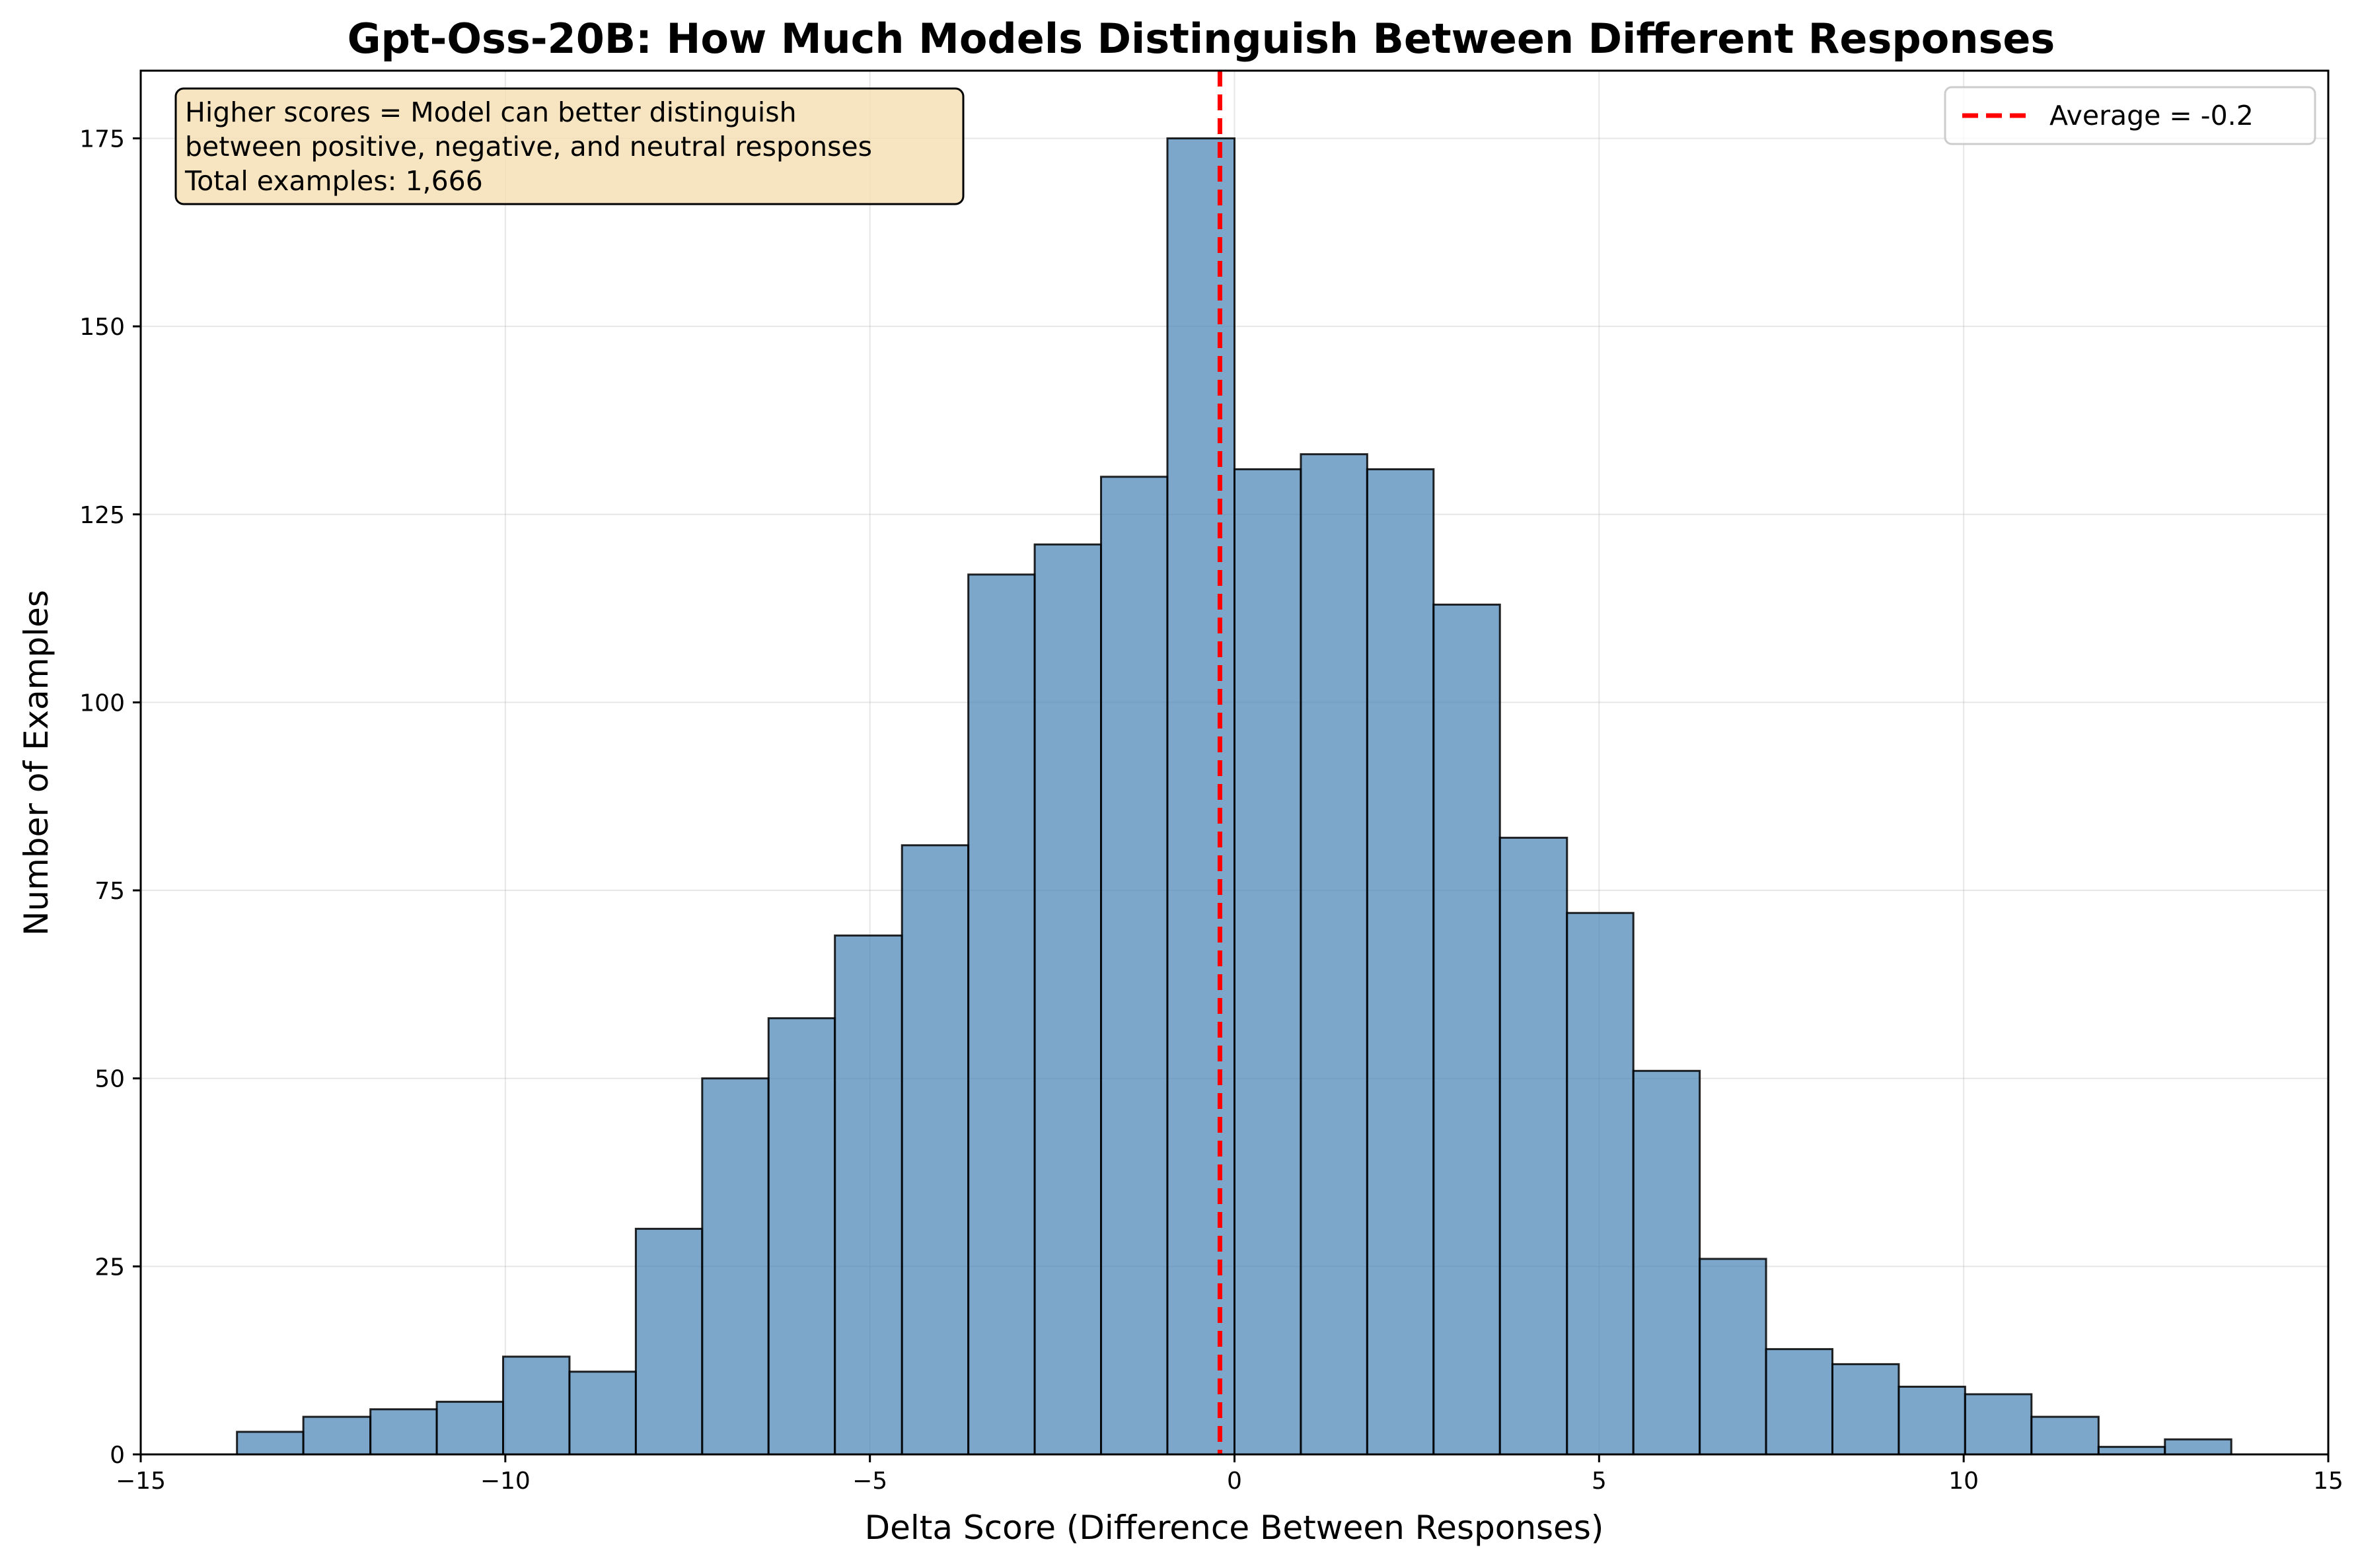  What do you see at coordinates (102, 515) in the screenshot?
I see `y-tick-label-5: 125` at bounding box center [102, 515].